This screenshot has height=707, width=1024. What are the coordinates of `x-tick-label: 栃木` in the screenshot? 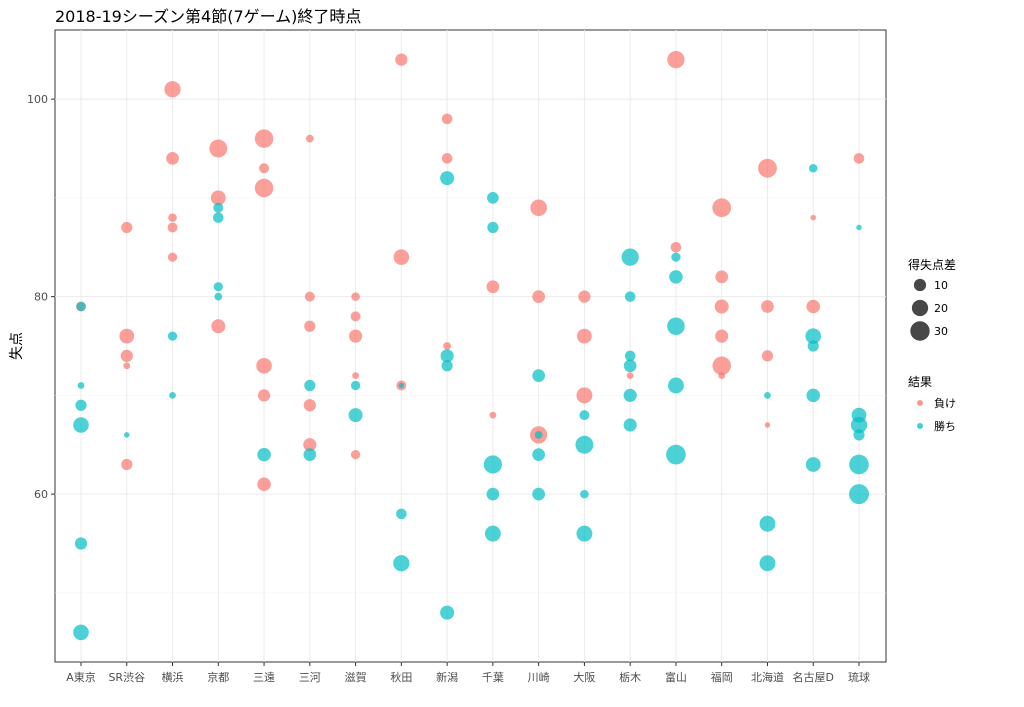 It's located at (630, 677).